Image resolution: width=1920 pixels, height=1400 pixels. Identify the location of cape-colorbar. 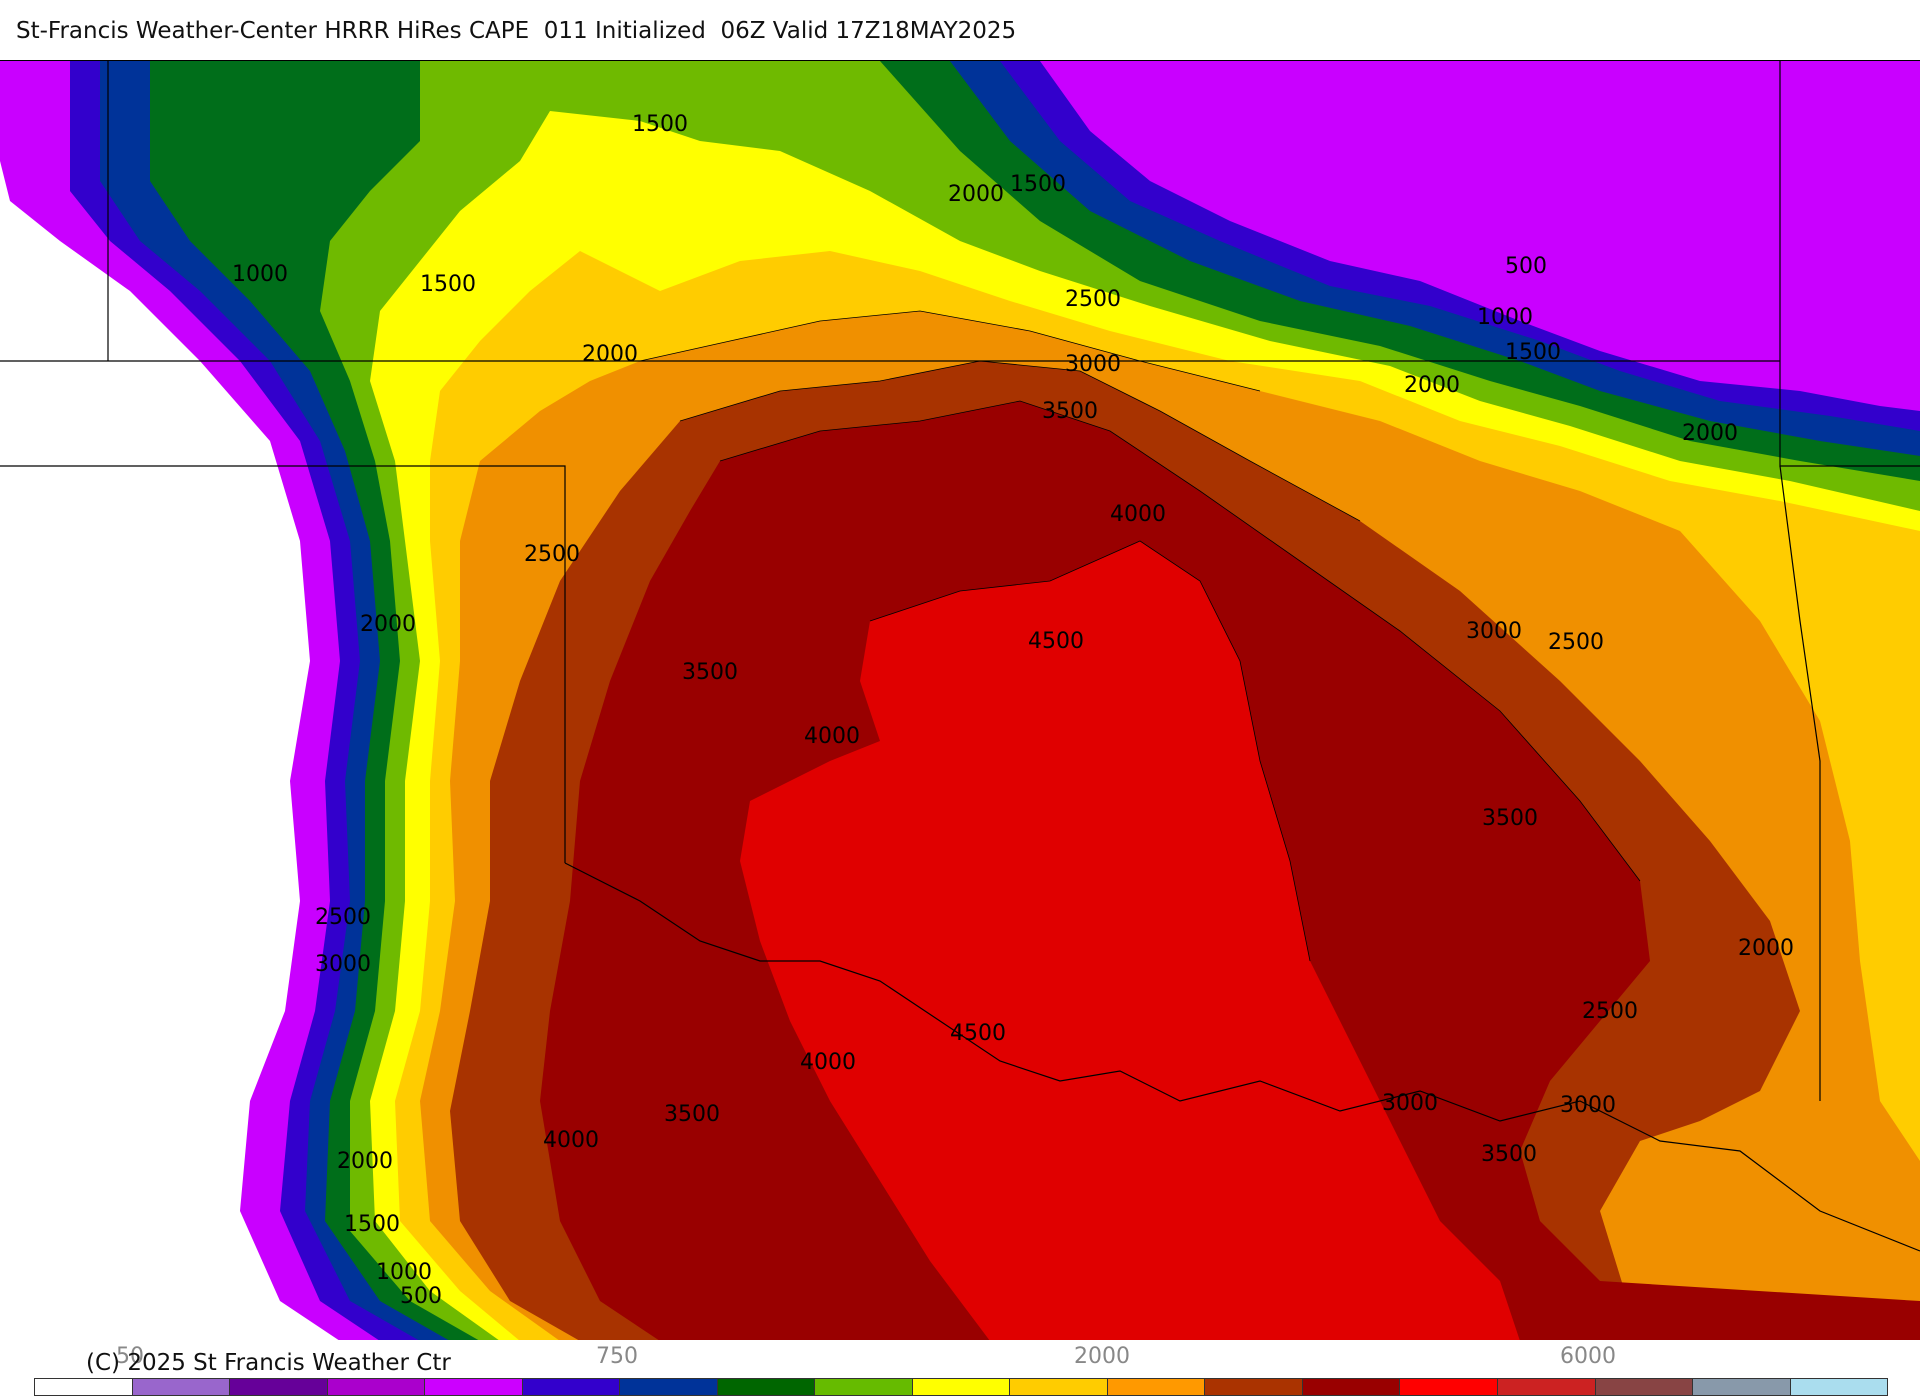
(961, 1387).